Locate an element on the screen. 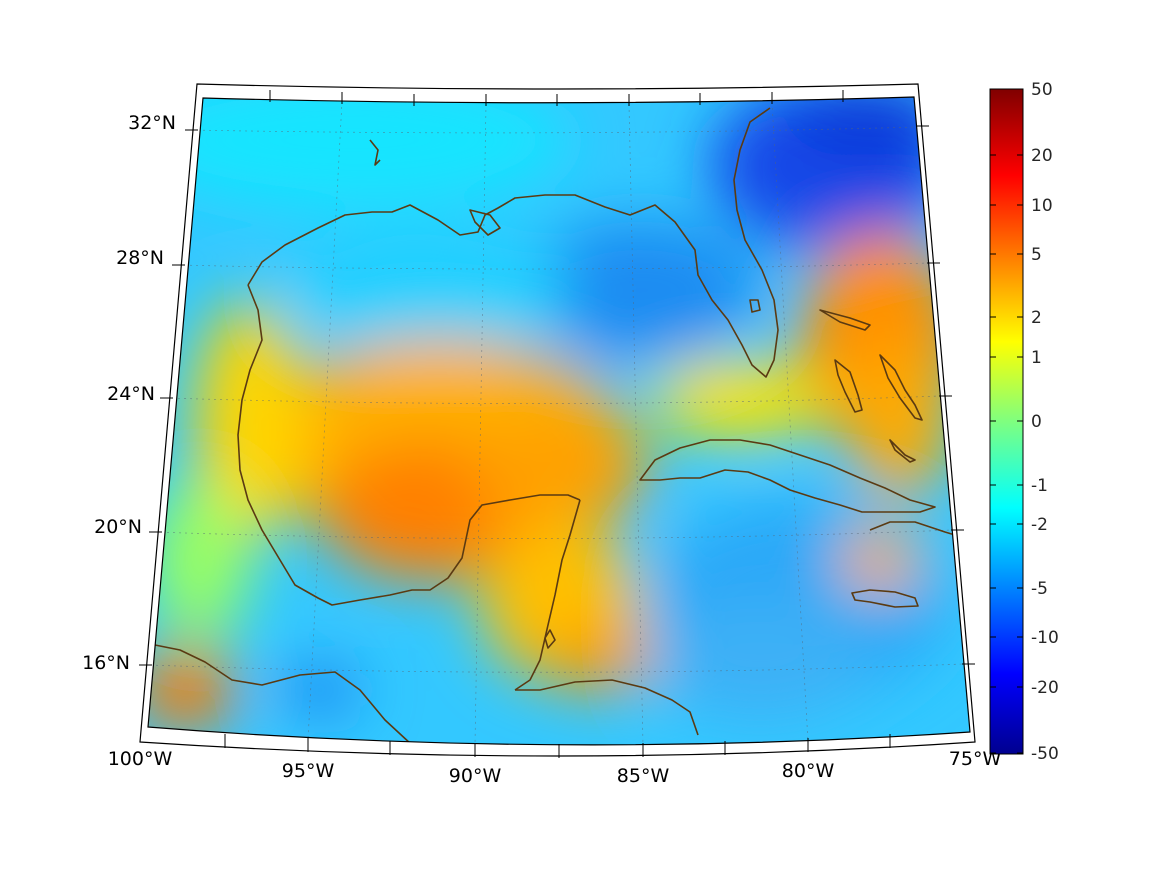  lat-label-20: 20°N is located at coordinates (118, 527).